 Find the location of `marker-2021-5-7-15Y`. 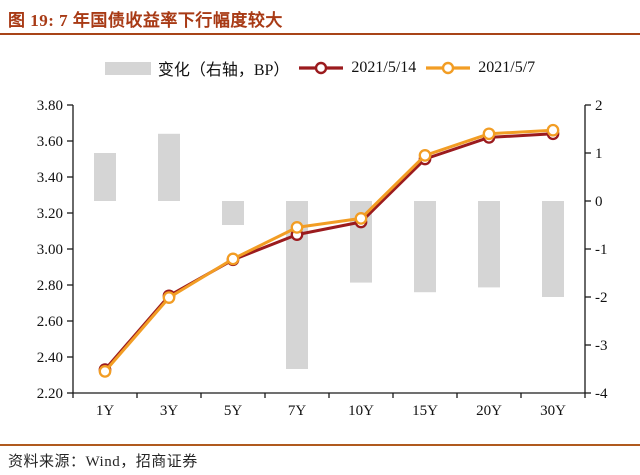

marker-2021-5-7-15Y is located at coordinates (425, 155).